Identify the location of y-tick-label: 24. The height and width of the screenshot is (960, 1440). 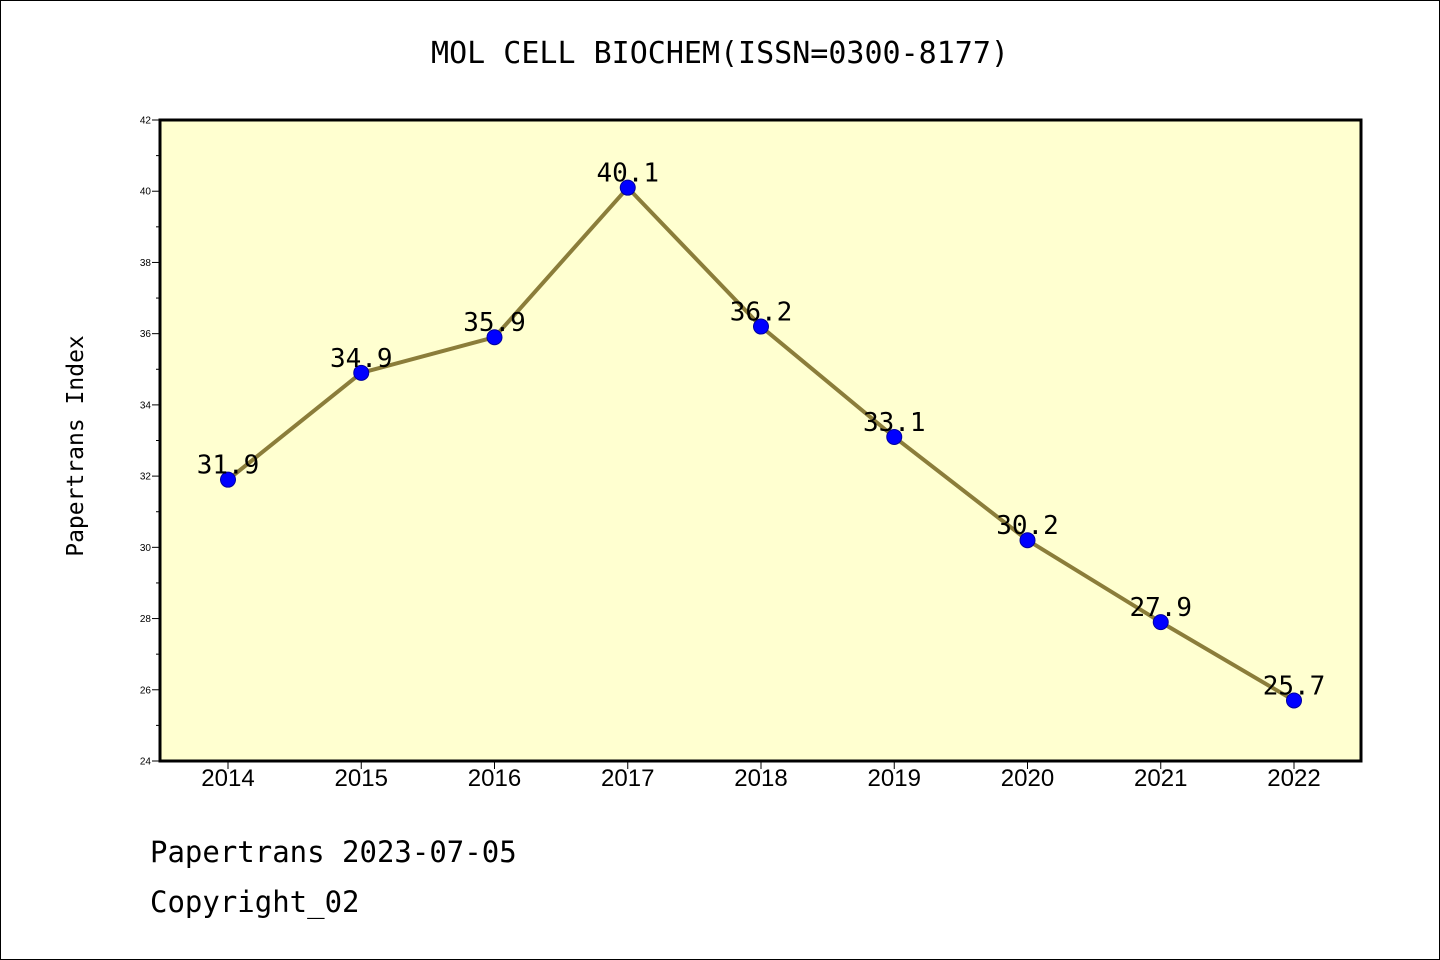
(146, 762).